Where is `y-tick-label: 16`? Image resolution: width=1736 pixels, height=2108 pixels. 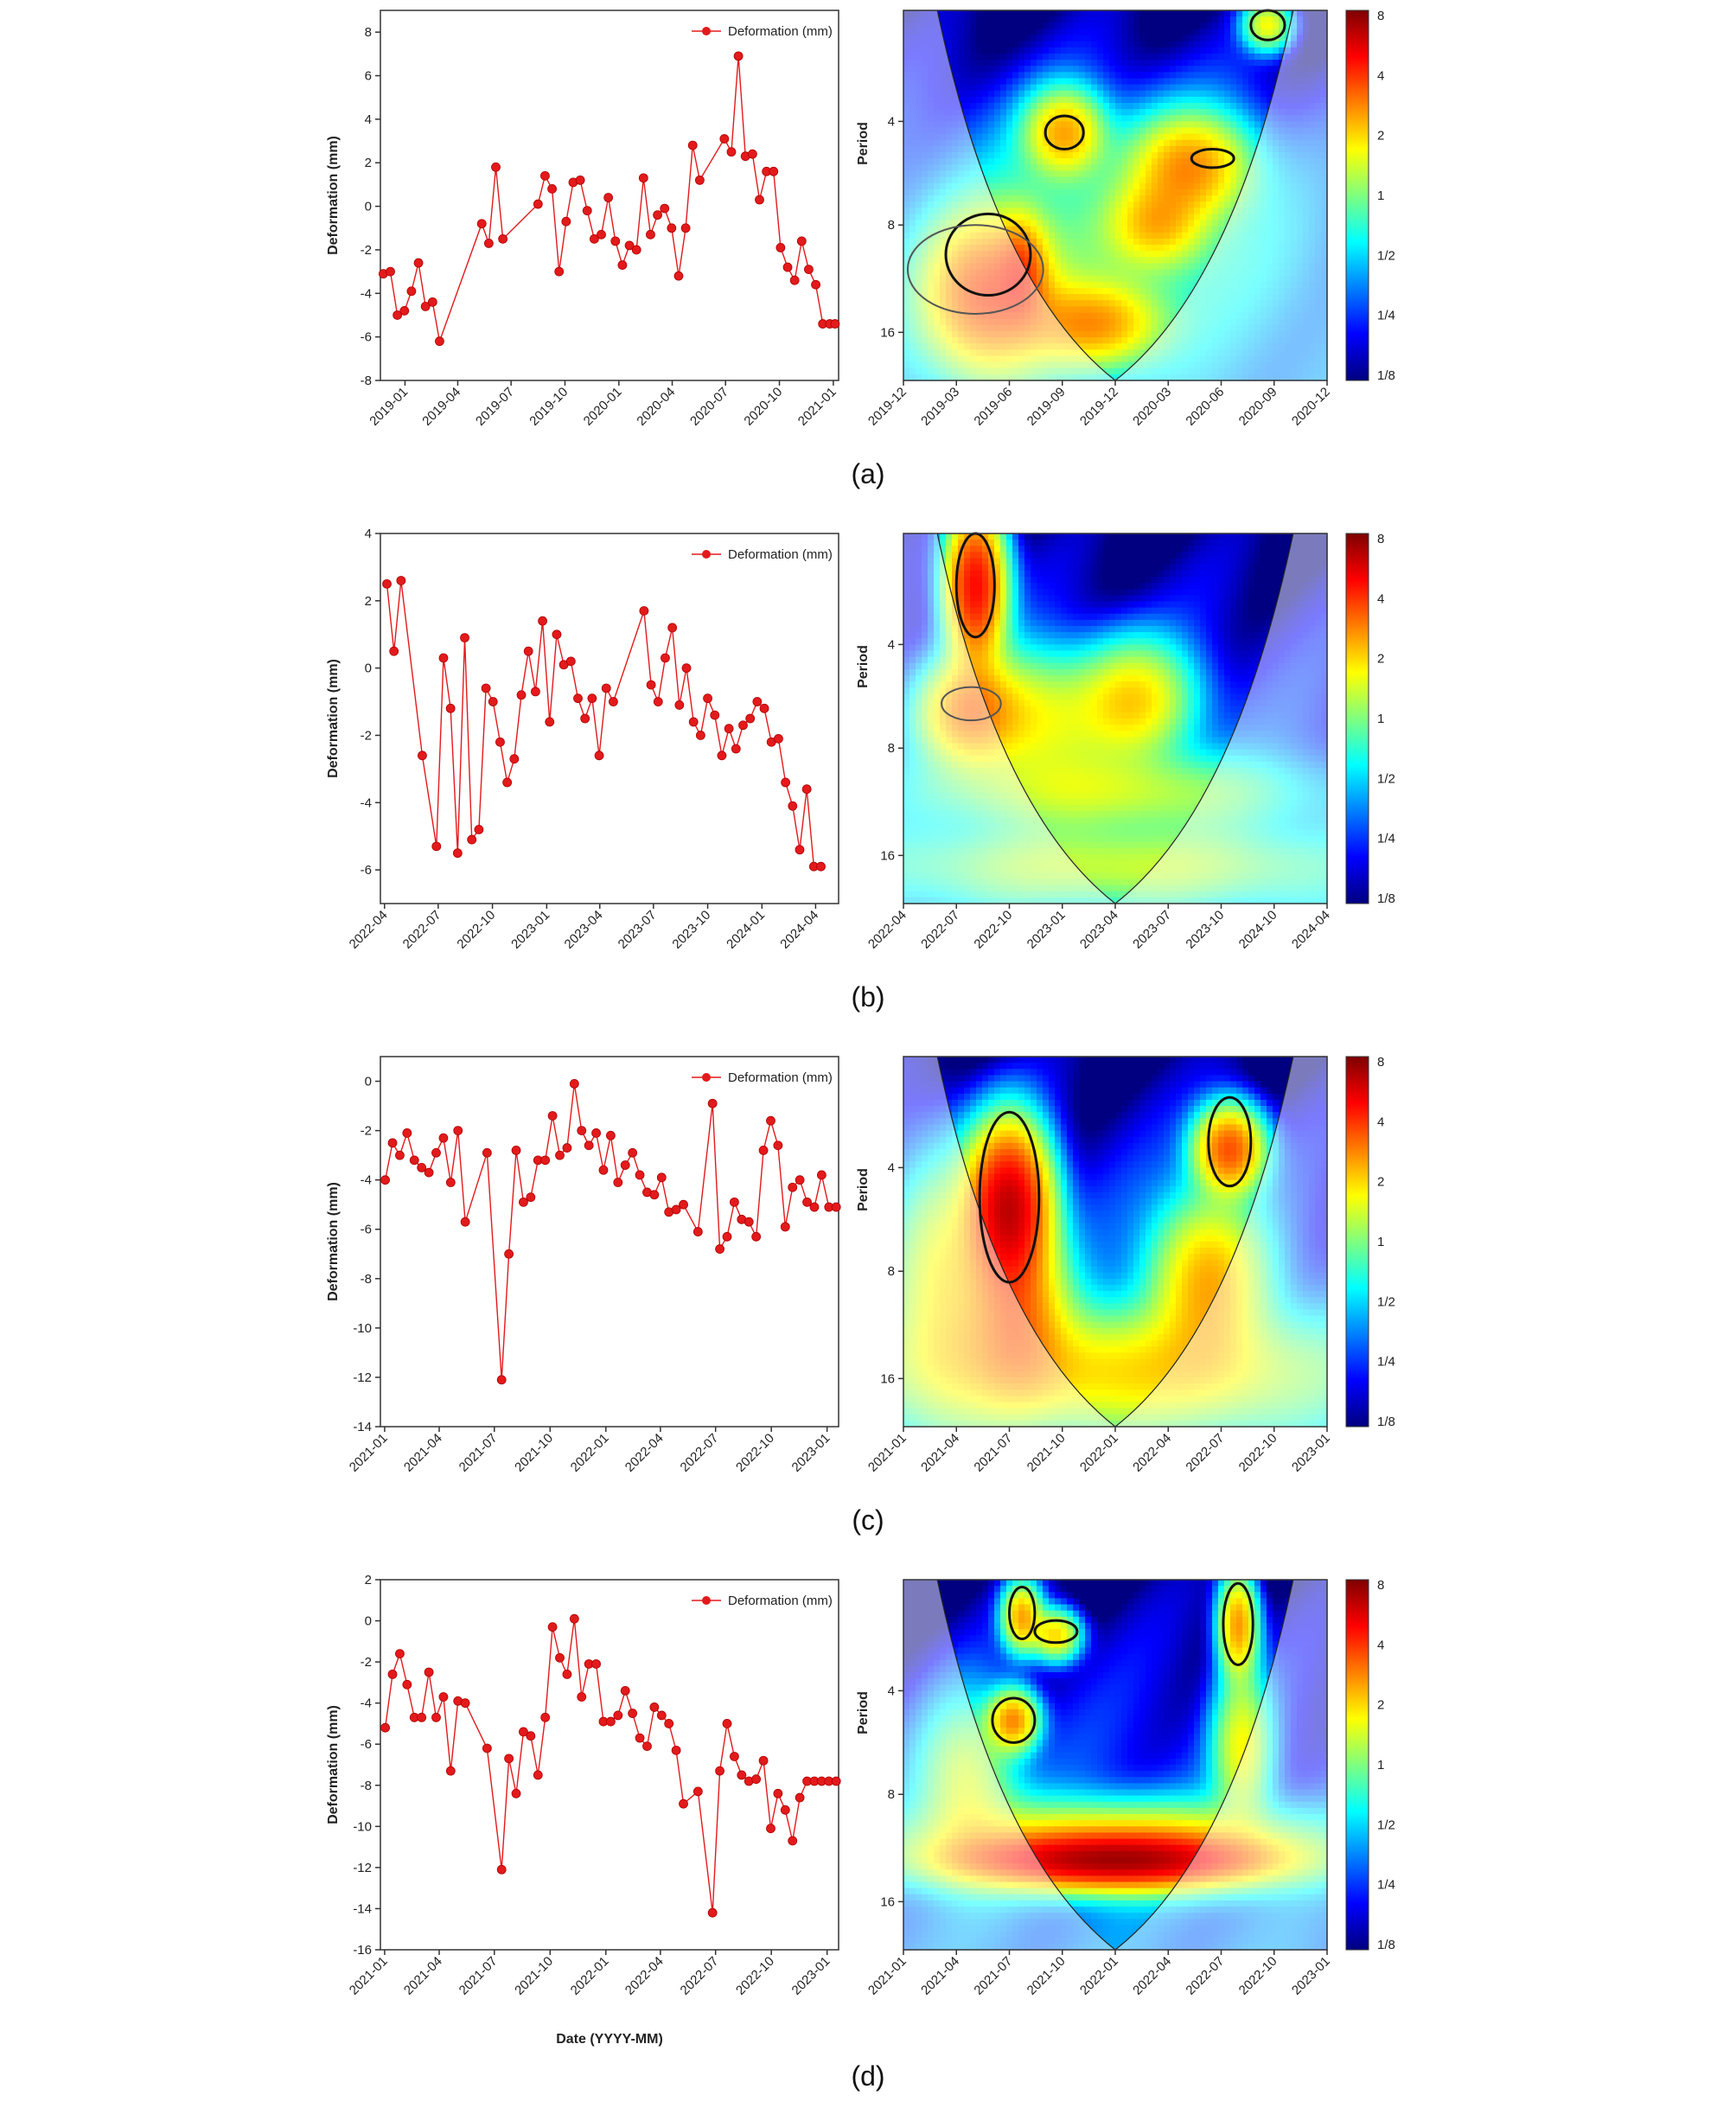
y-tick-label: 16 is located at coordinates (887, 332).